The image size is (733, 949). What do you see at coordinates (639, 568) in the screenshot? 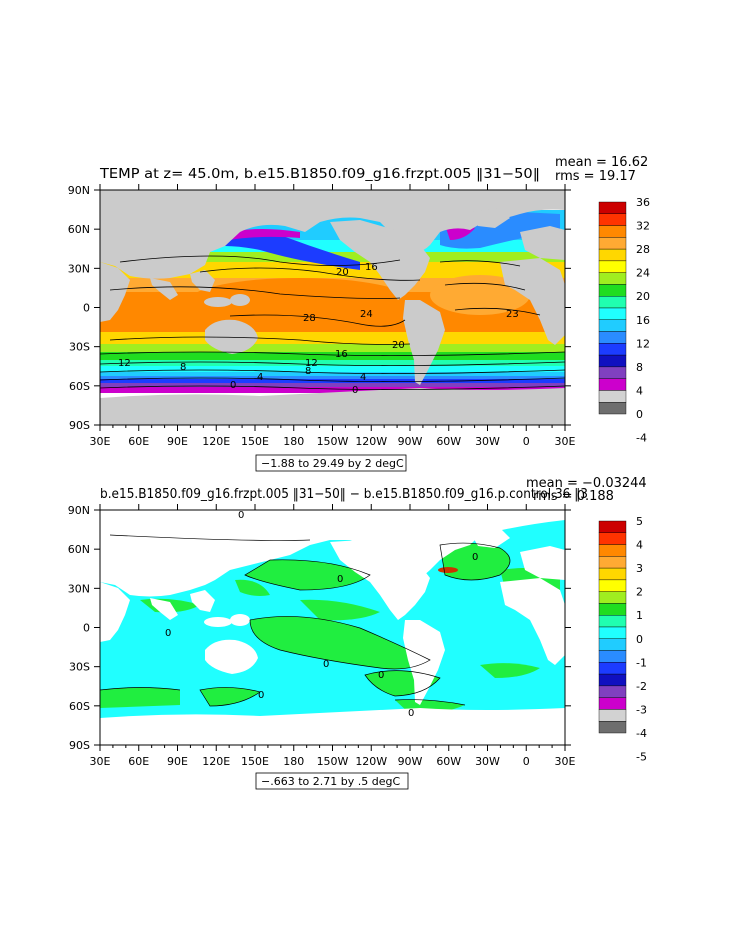
I see `colorbar-label: 3` at bounding box center [639, 568].